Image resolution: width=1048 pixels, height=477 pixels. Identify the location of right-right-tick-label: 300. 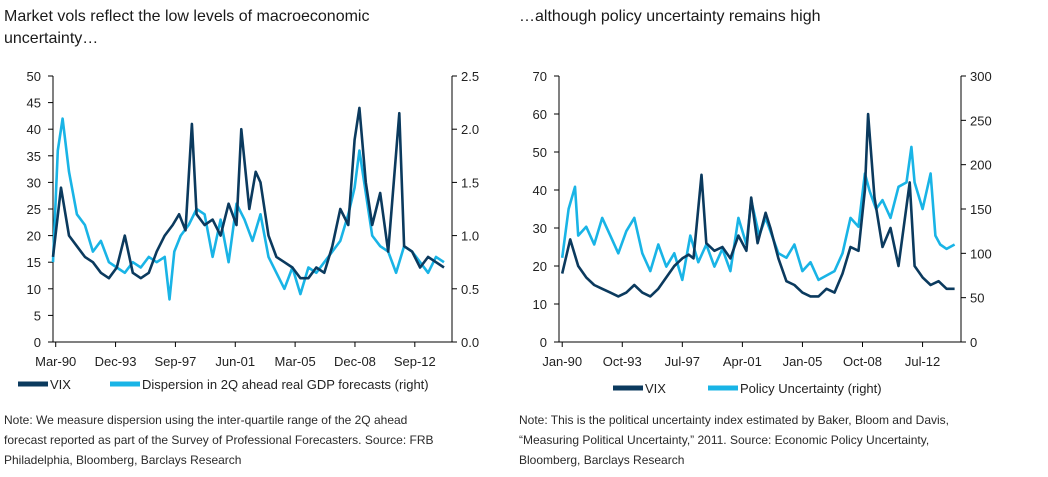
(981, 76).